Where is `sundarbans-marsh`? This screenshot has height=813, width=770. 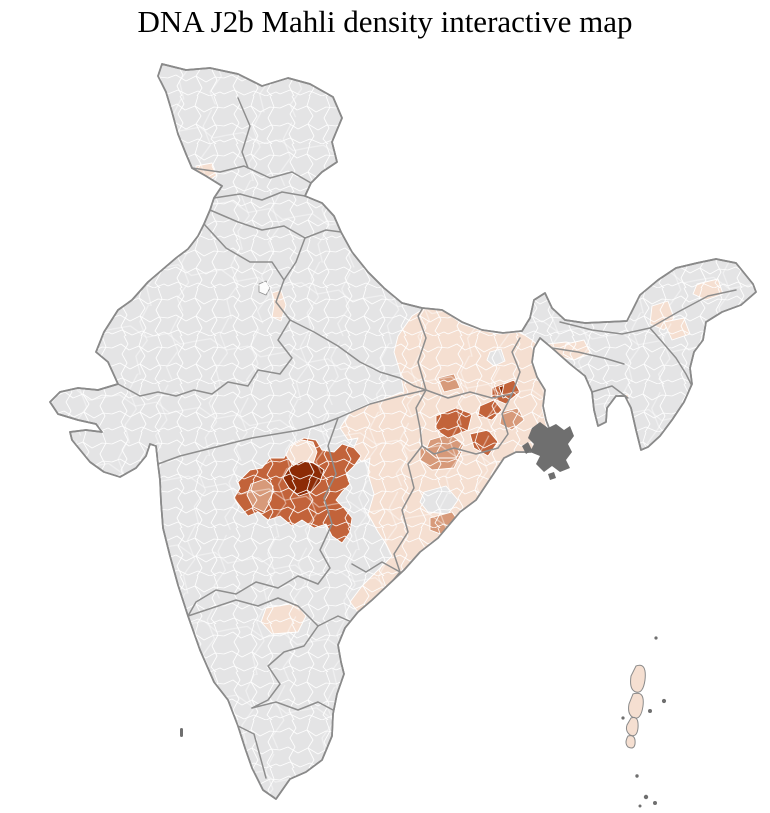
sundarbans-marsh is located at coordinates (548, 451).